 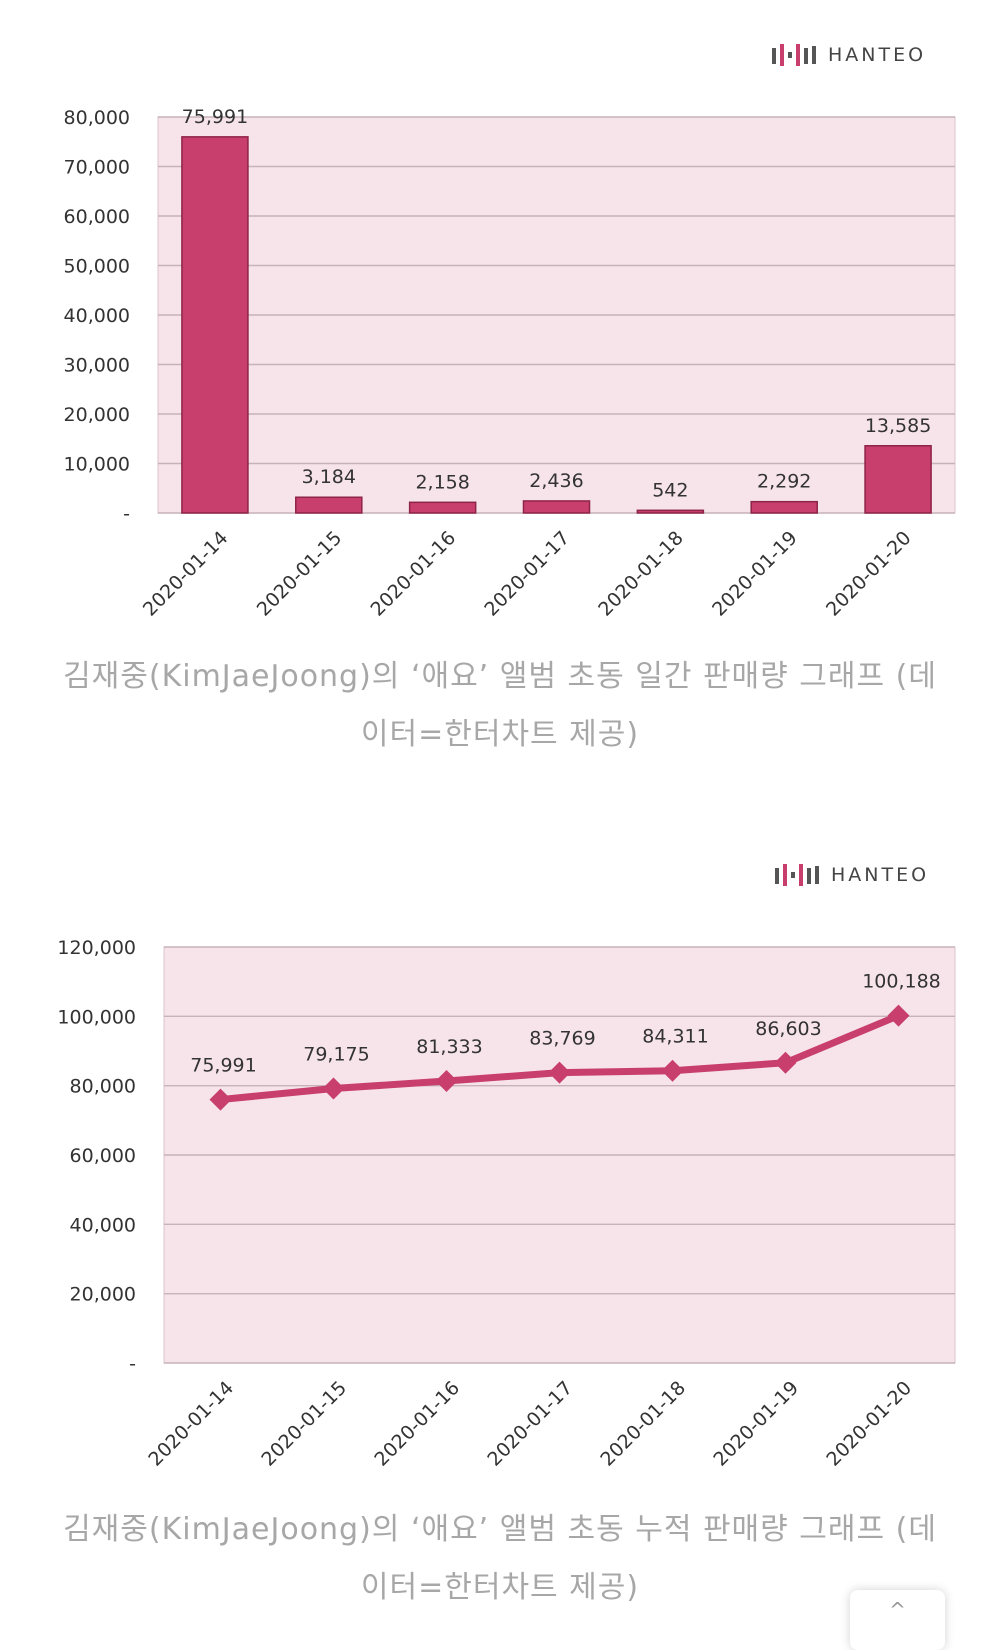 I want to click on point-data-label: 83,769, so click(x=562, y=1039).